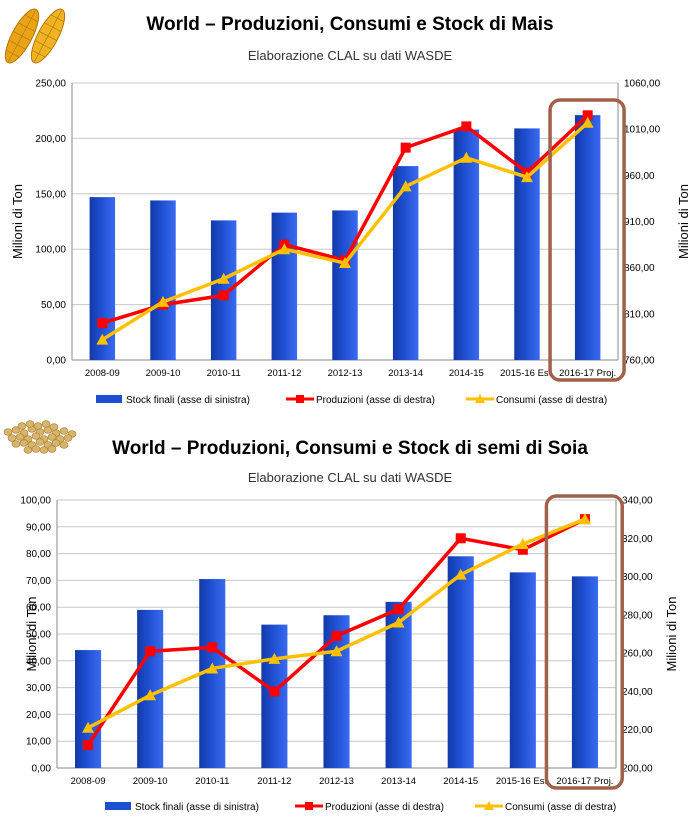 This screenshot has height=823, width=700. What do you see at coordinates (109, 399) in the screenshot?
I see `legend-swatch-stock` at bounding box center [109, 399].